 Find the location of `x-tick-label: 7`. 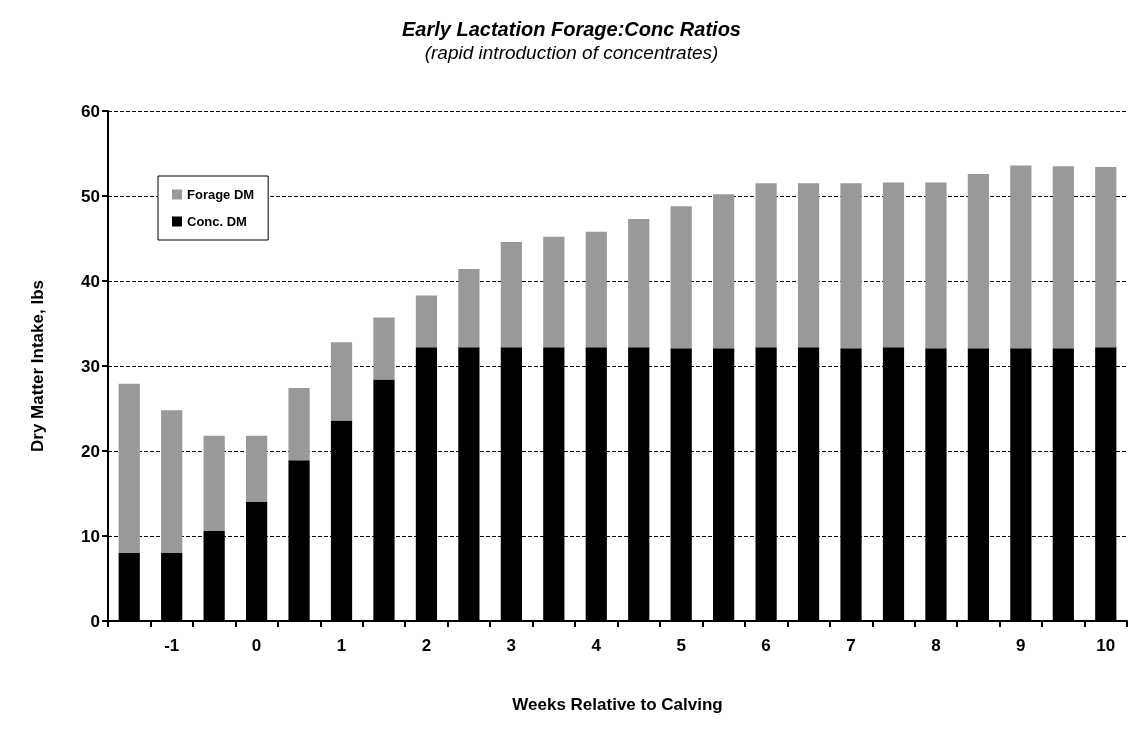

x-tick-label: 7 is located at coordinates (851, 645).